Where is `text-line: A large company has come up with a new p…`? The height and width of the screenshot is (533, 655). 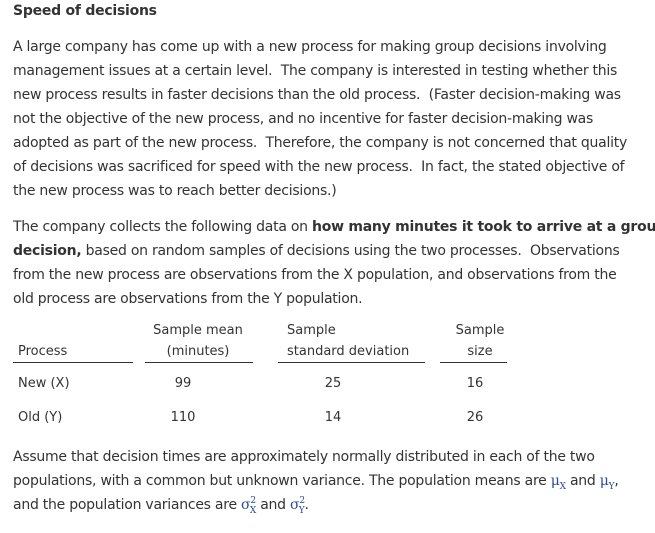 text-line: A large company has come up with a new p… is located at coordinates (310, 47).